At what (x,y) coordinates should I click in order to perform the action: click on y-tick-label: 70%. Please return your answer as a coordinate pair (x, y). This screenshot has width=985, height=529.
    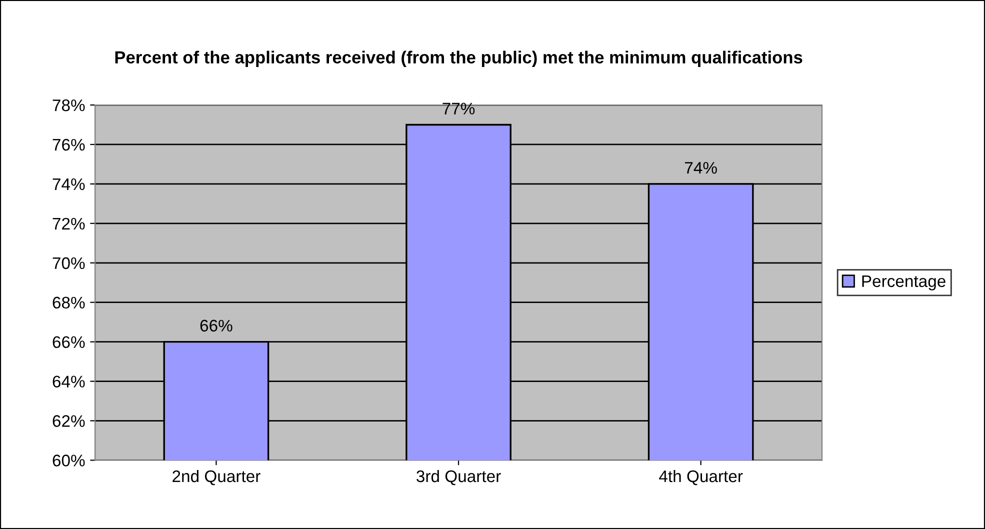
    Looking at the image, I should click on (68, 263).